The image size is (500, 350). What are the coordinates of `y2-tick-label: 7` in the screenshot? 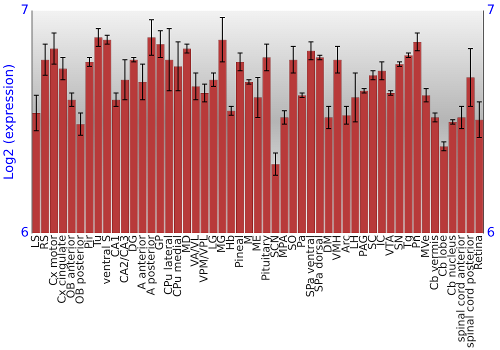 It's located at (491, 10).